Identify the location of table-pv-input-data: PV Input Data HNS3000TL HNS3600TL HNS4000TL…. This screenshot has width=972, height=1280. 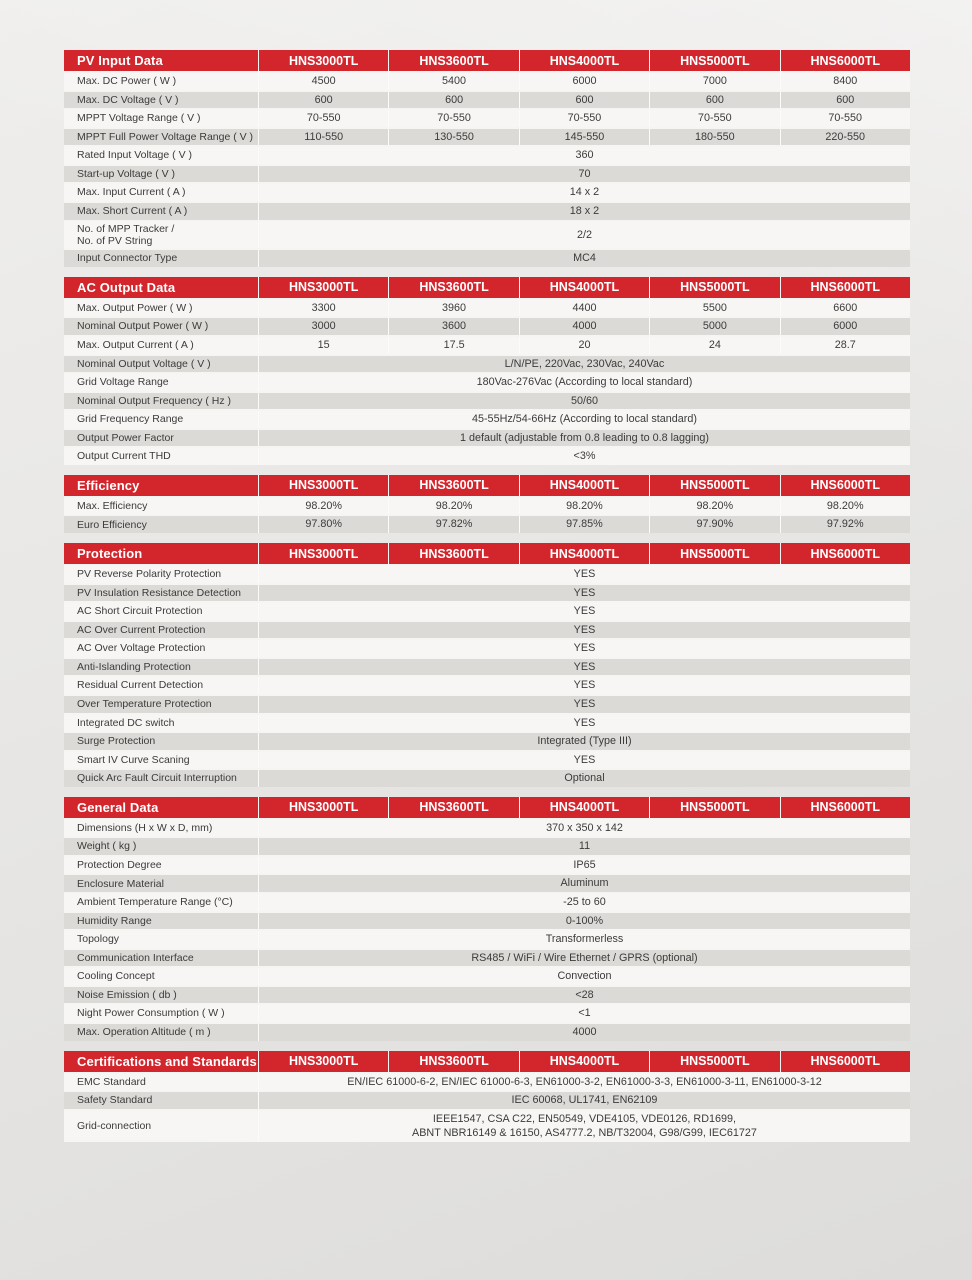
(487, 158).